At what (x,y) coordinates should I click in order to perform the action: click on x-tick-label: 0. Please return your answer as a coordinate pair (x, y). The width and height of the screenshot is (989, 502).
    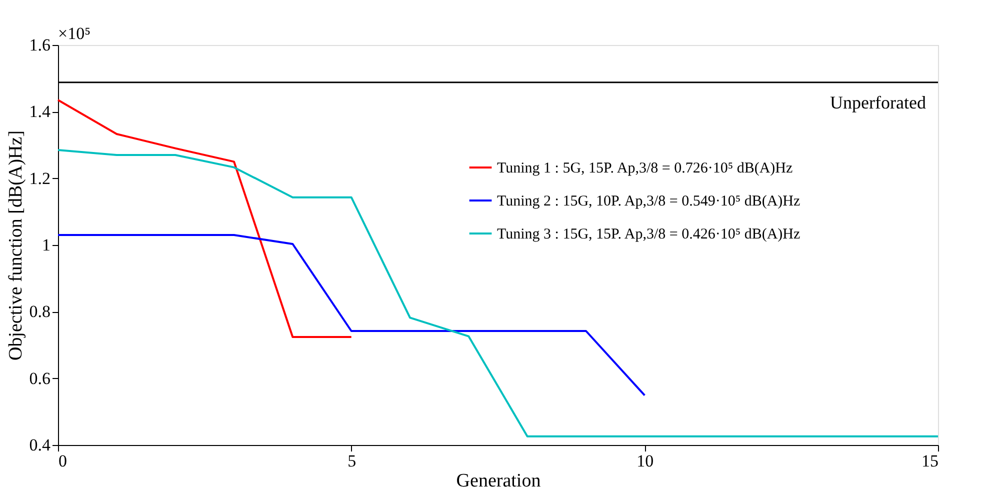
    Looking at the image, I should click on (62, 461).